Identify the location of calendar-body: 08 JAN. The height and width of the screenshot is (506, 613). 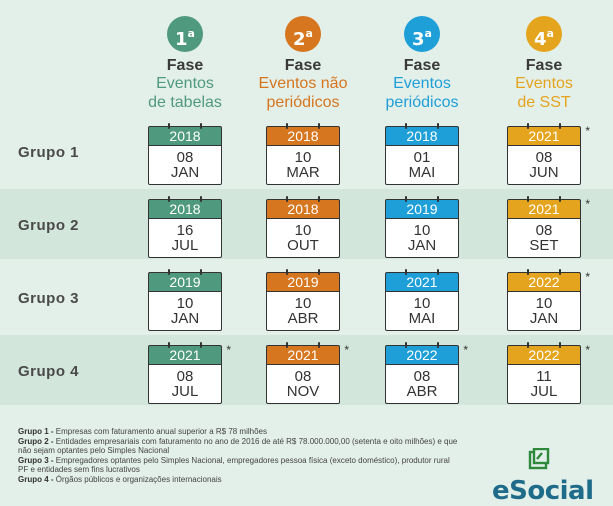
(185, 165).